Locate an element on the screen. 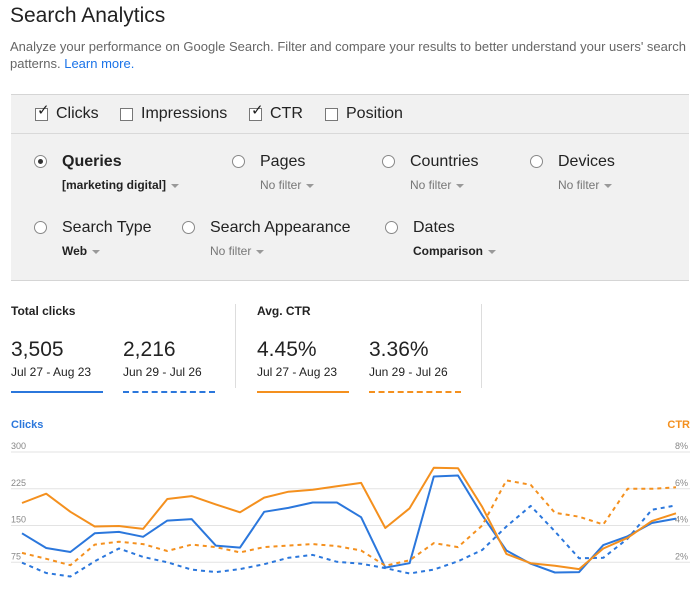 This screenshot has height=600, width=700. countries-label: Countries is located at coordinates (444, 161).